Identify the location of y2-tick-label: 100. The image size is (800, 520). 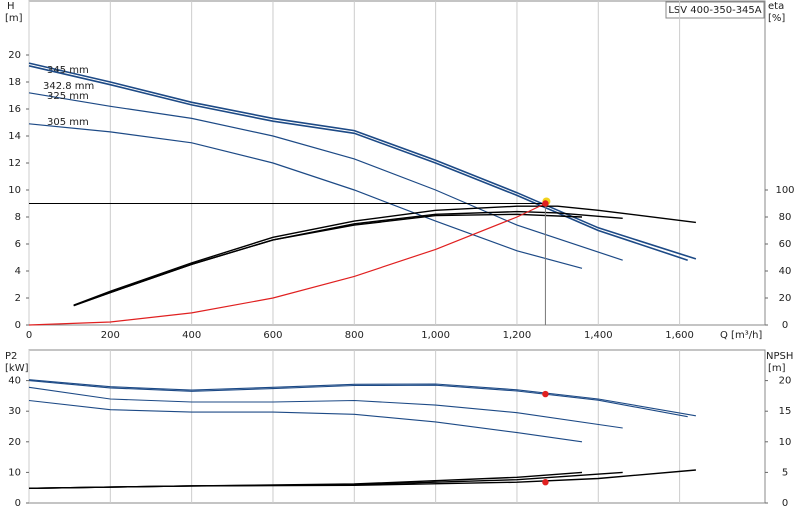
(784, 190).